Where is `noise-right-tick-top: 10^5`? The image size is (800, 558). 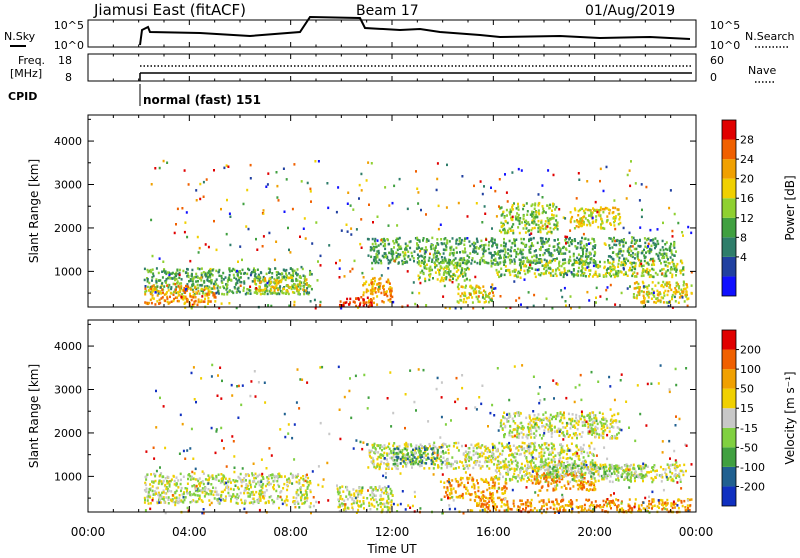 noise-right-tick-top: 10^5 is located at coordinates (725, 25).